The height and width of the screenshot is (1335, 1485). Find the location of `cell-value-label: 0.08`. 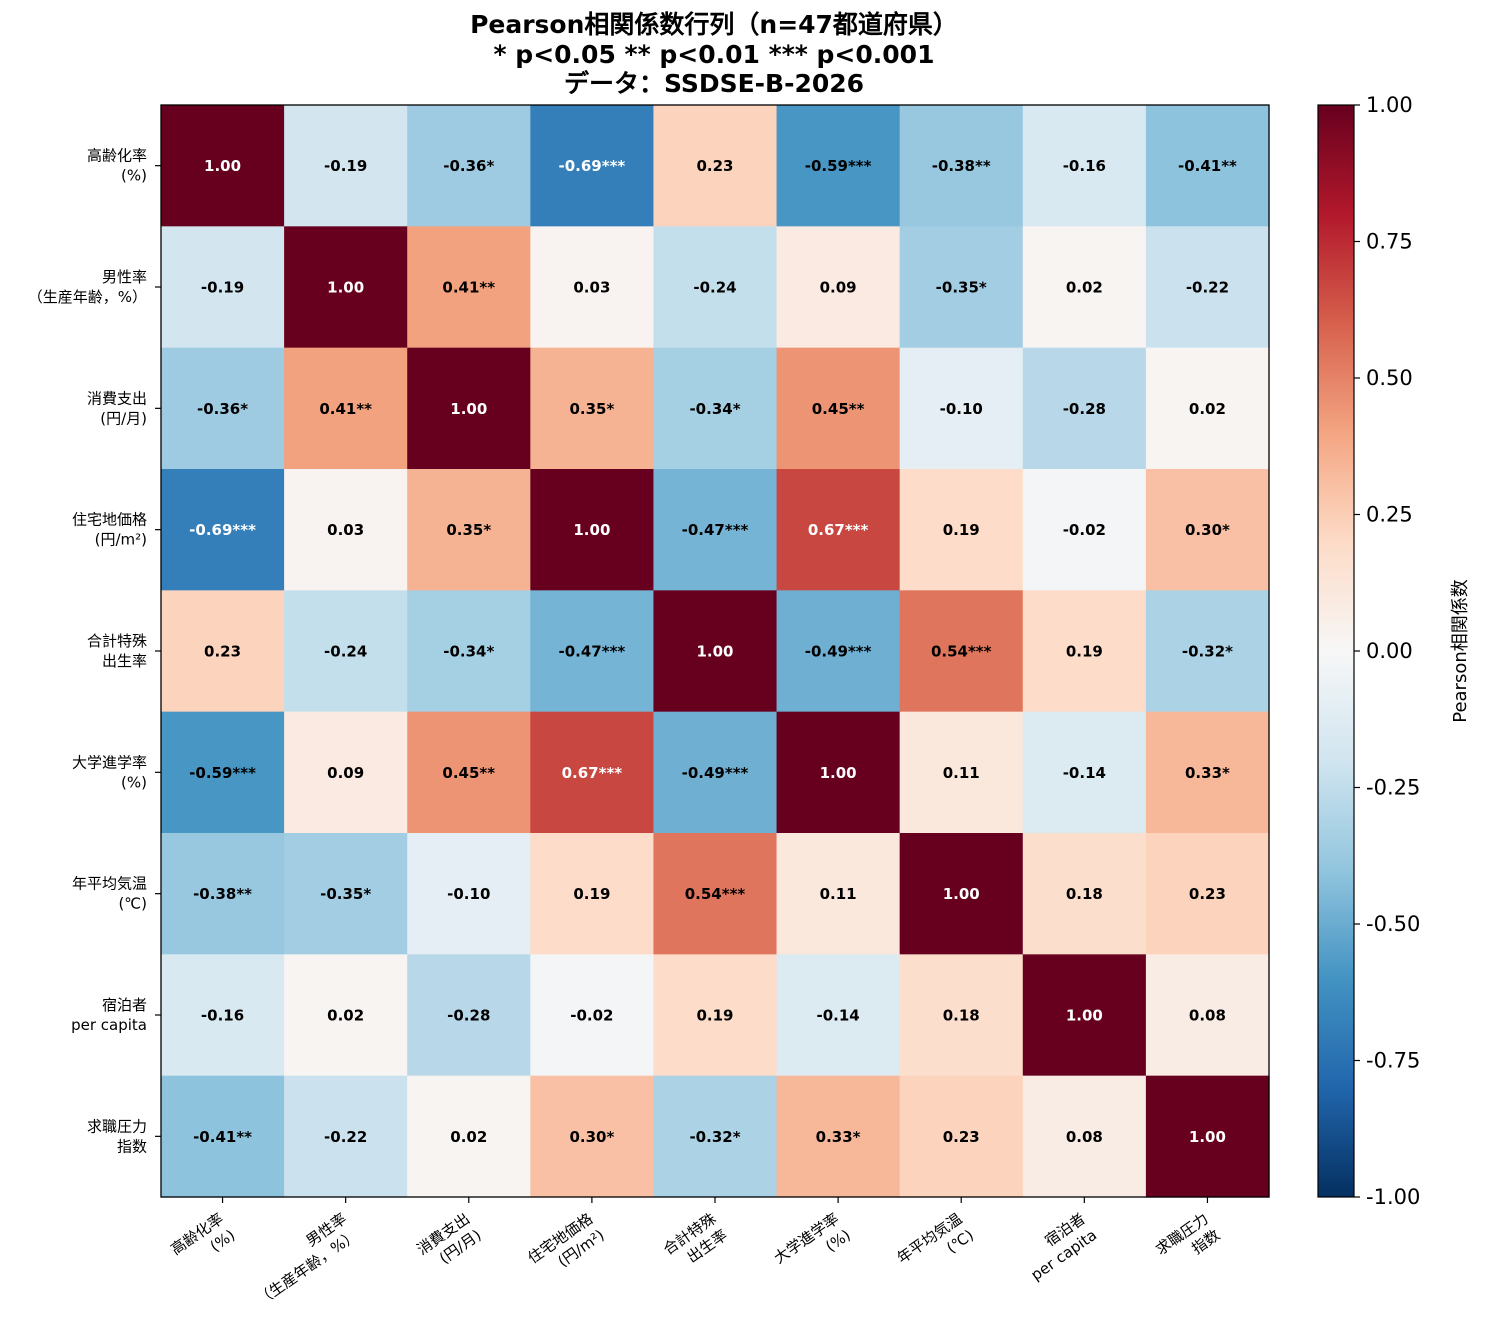

cell-value-label: 0.08 is located at coordinates (1207, 1016).